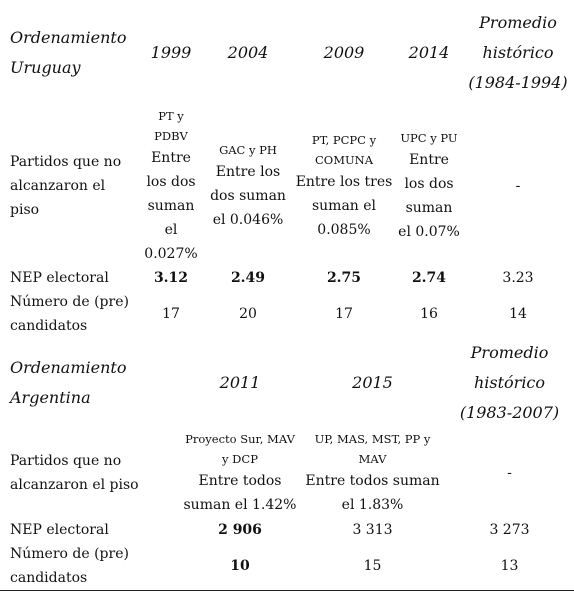 The image size is (574, 591). I want to click on table-cell: 16, so click(429, 314).